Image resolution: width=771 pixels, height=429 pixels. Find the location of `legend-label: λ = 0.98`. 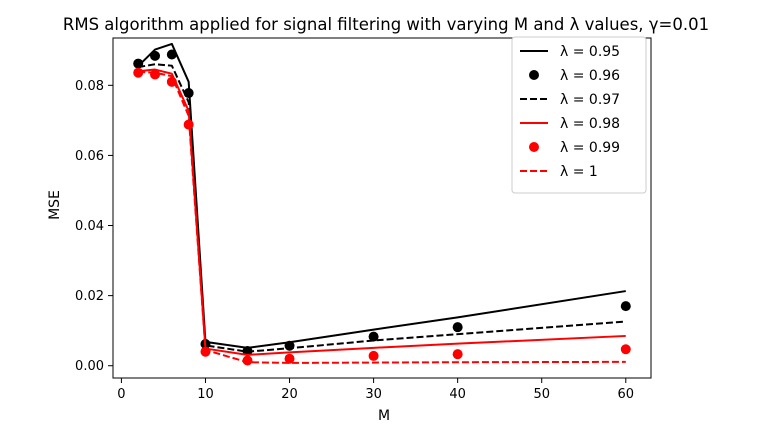

legend-label: λ = 0.98 is located at coordinates (590, 124).